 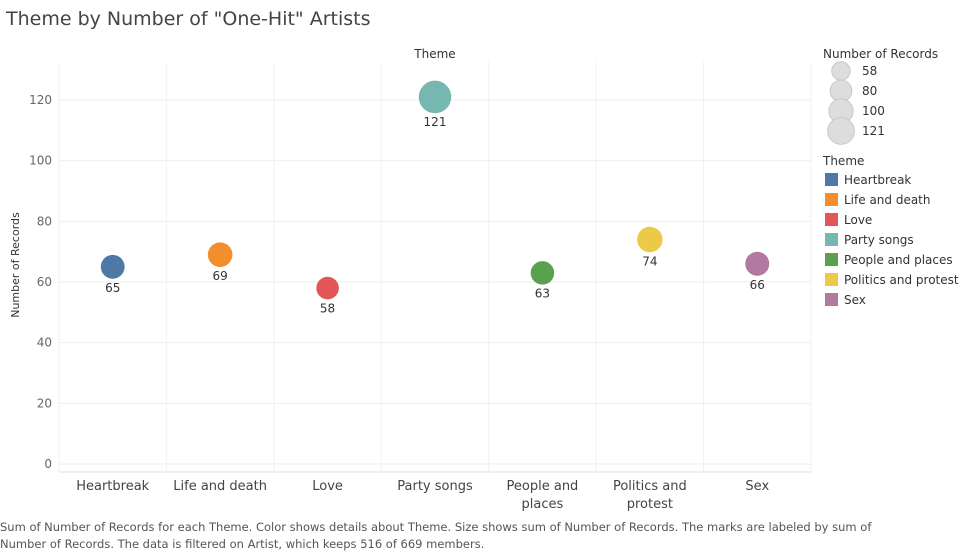 I want to click on y-tick-label-60: 60, so click(x=44, y=282).